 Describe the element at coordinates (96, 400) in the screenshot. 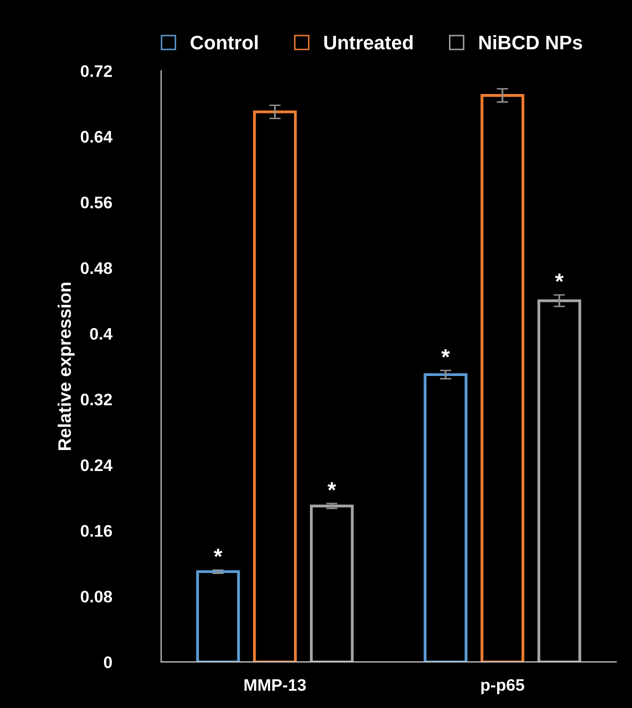

I see `y-tick-label: 0.32` at that location.